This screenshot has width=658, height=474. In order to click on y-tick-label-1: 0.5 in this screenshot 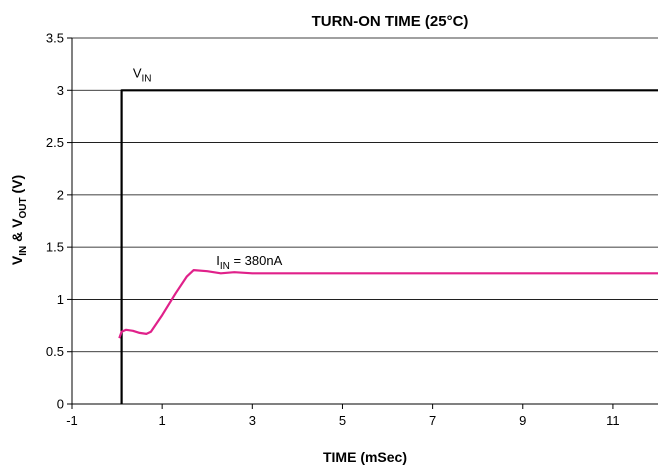, I will do `click(55, 351)`.